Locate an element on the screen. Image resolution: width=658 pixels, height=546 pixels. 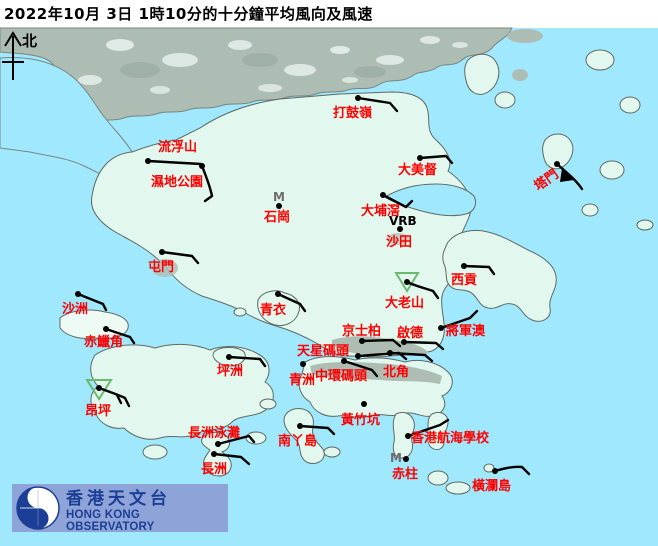
map-sai-kung-peninsula is located at coordinates (499, 275).